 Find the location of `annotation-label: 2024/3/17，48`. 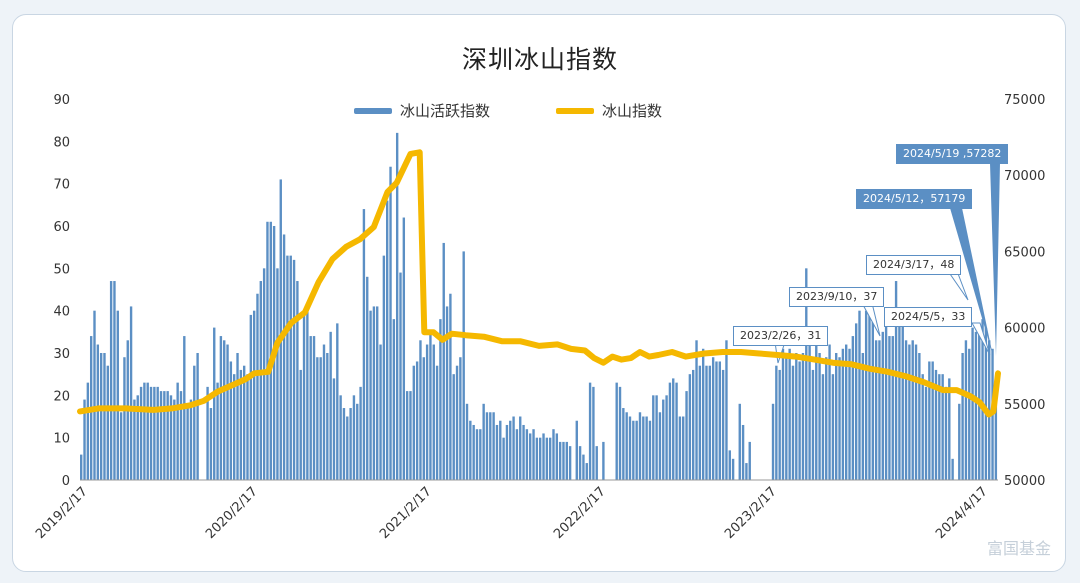

annotation-label: 2024/3/17，48 is located at coordinates (914, 265).